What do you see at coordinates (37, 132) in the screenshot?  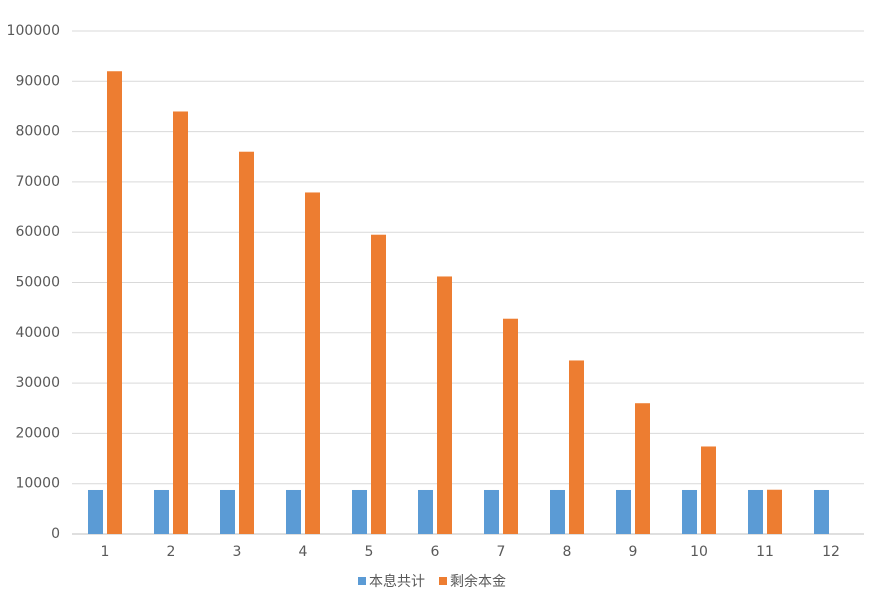 I see `y-tick-label: 80000` at bounding box center [37, 132].